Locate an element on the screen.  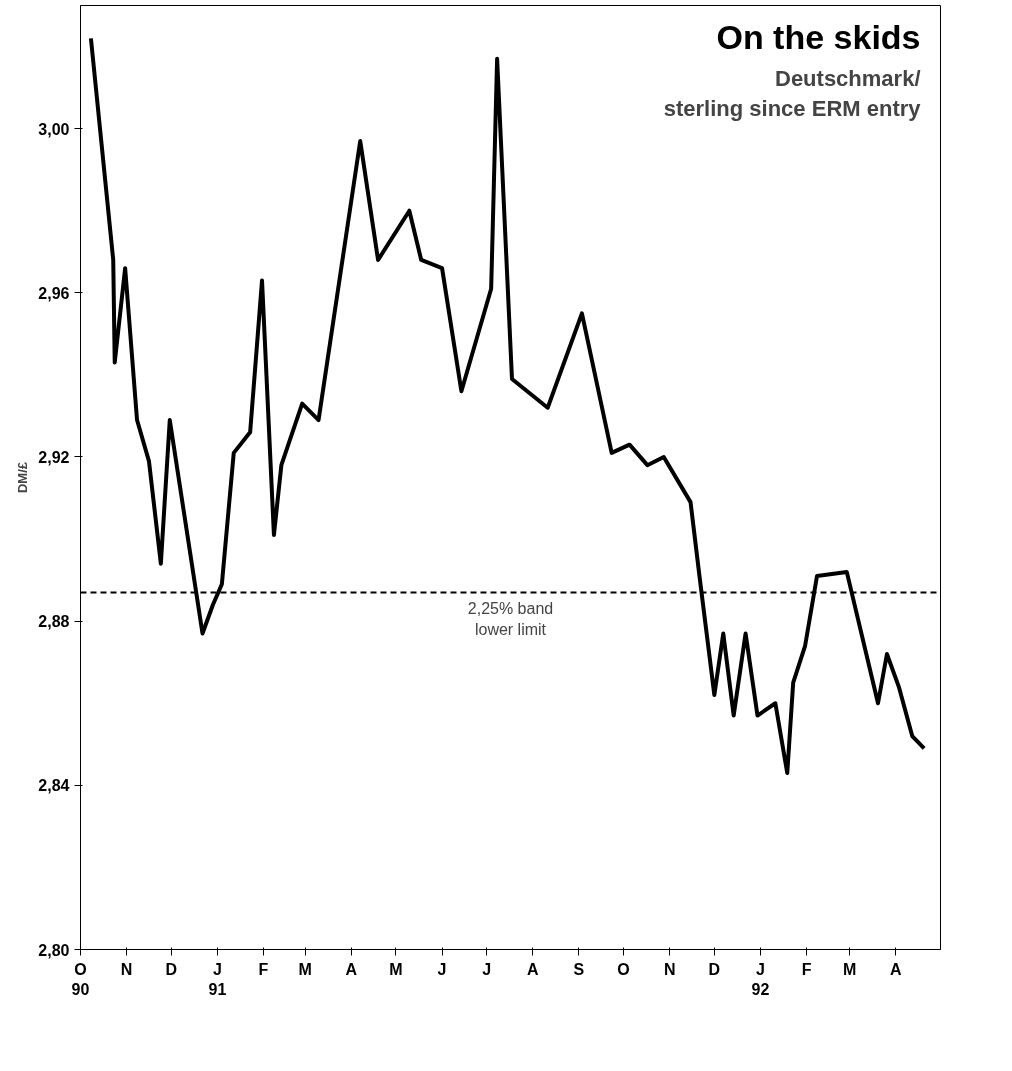
x-tick-label: J 91 is located at coordinates (217, 979).